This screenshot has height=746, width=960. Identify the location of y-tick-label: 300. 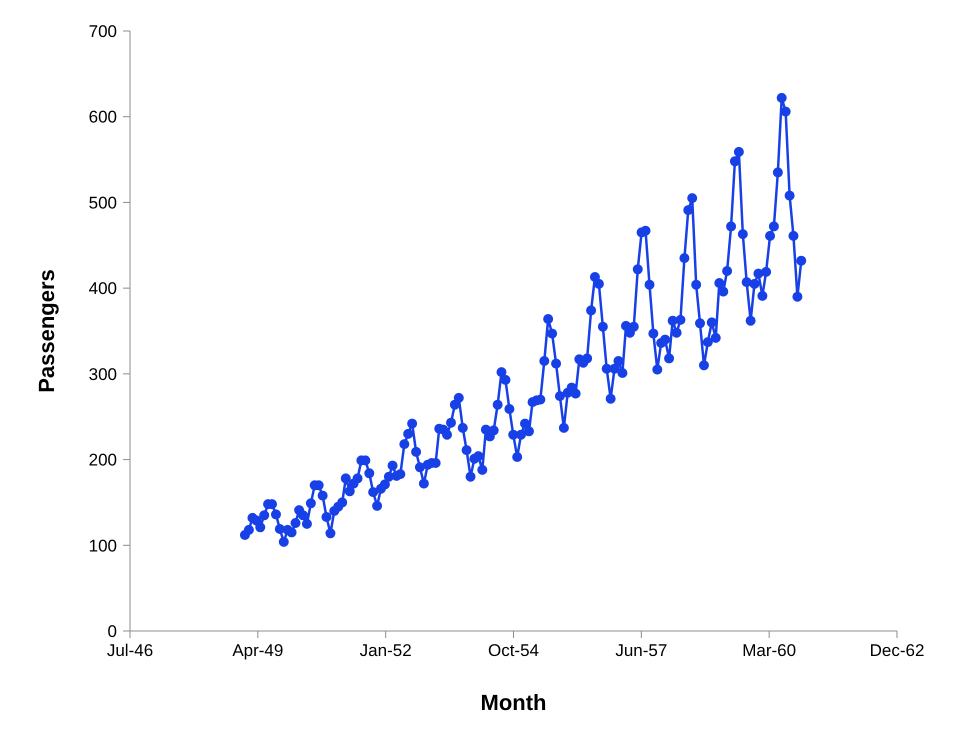
(102, 374).